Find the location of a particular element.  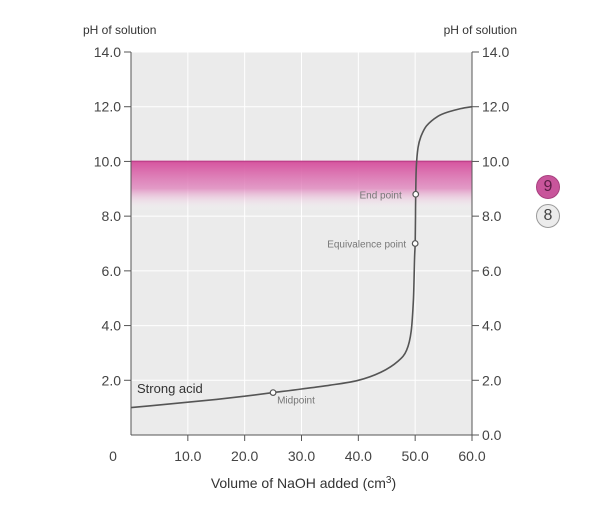

x-axis-title: Volume of NaOH added (cm3) is located at coordinates (303, 483).